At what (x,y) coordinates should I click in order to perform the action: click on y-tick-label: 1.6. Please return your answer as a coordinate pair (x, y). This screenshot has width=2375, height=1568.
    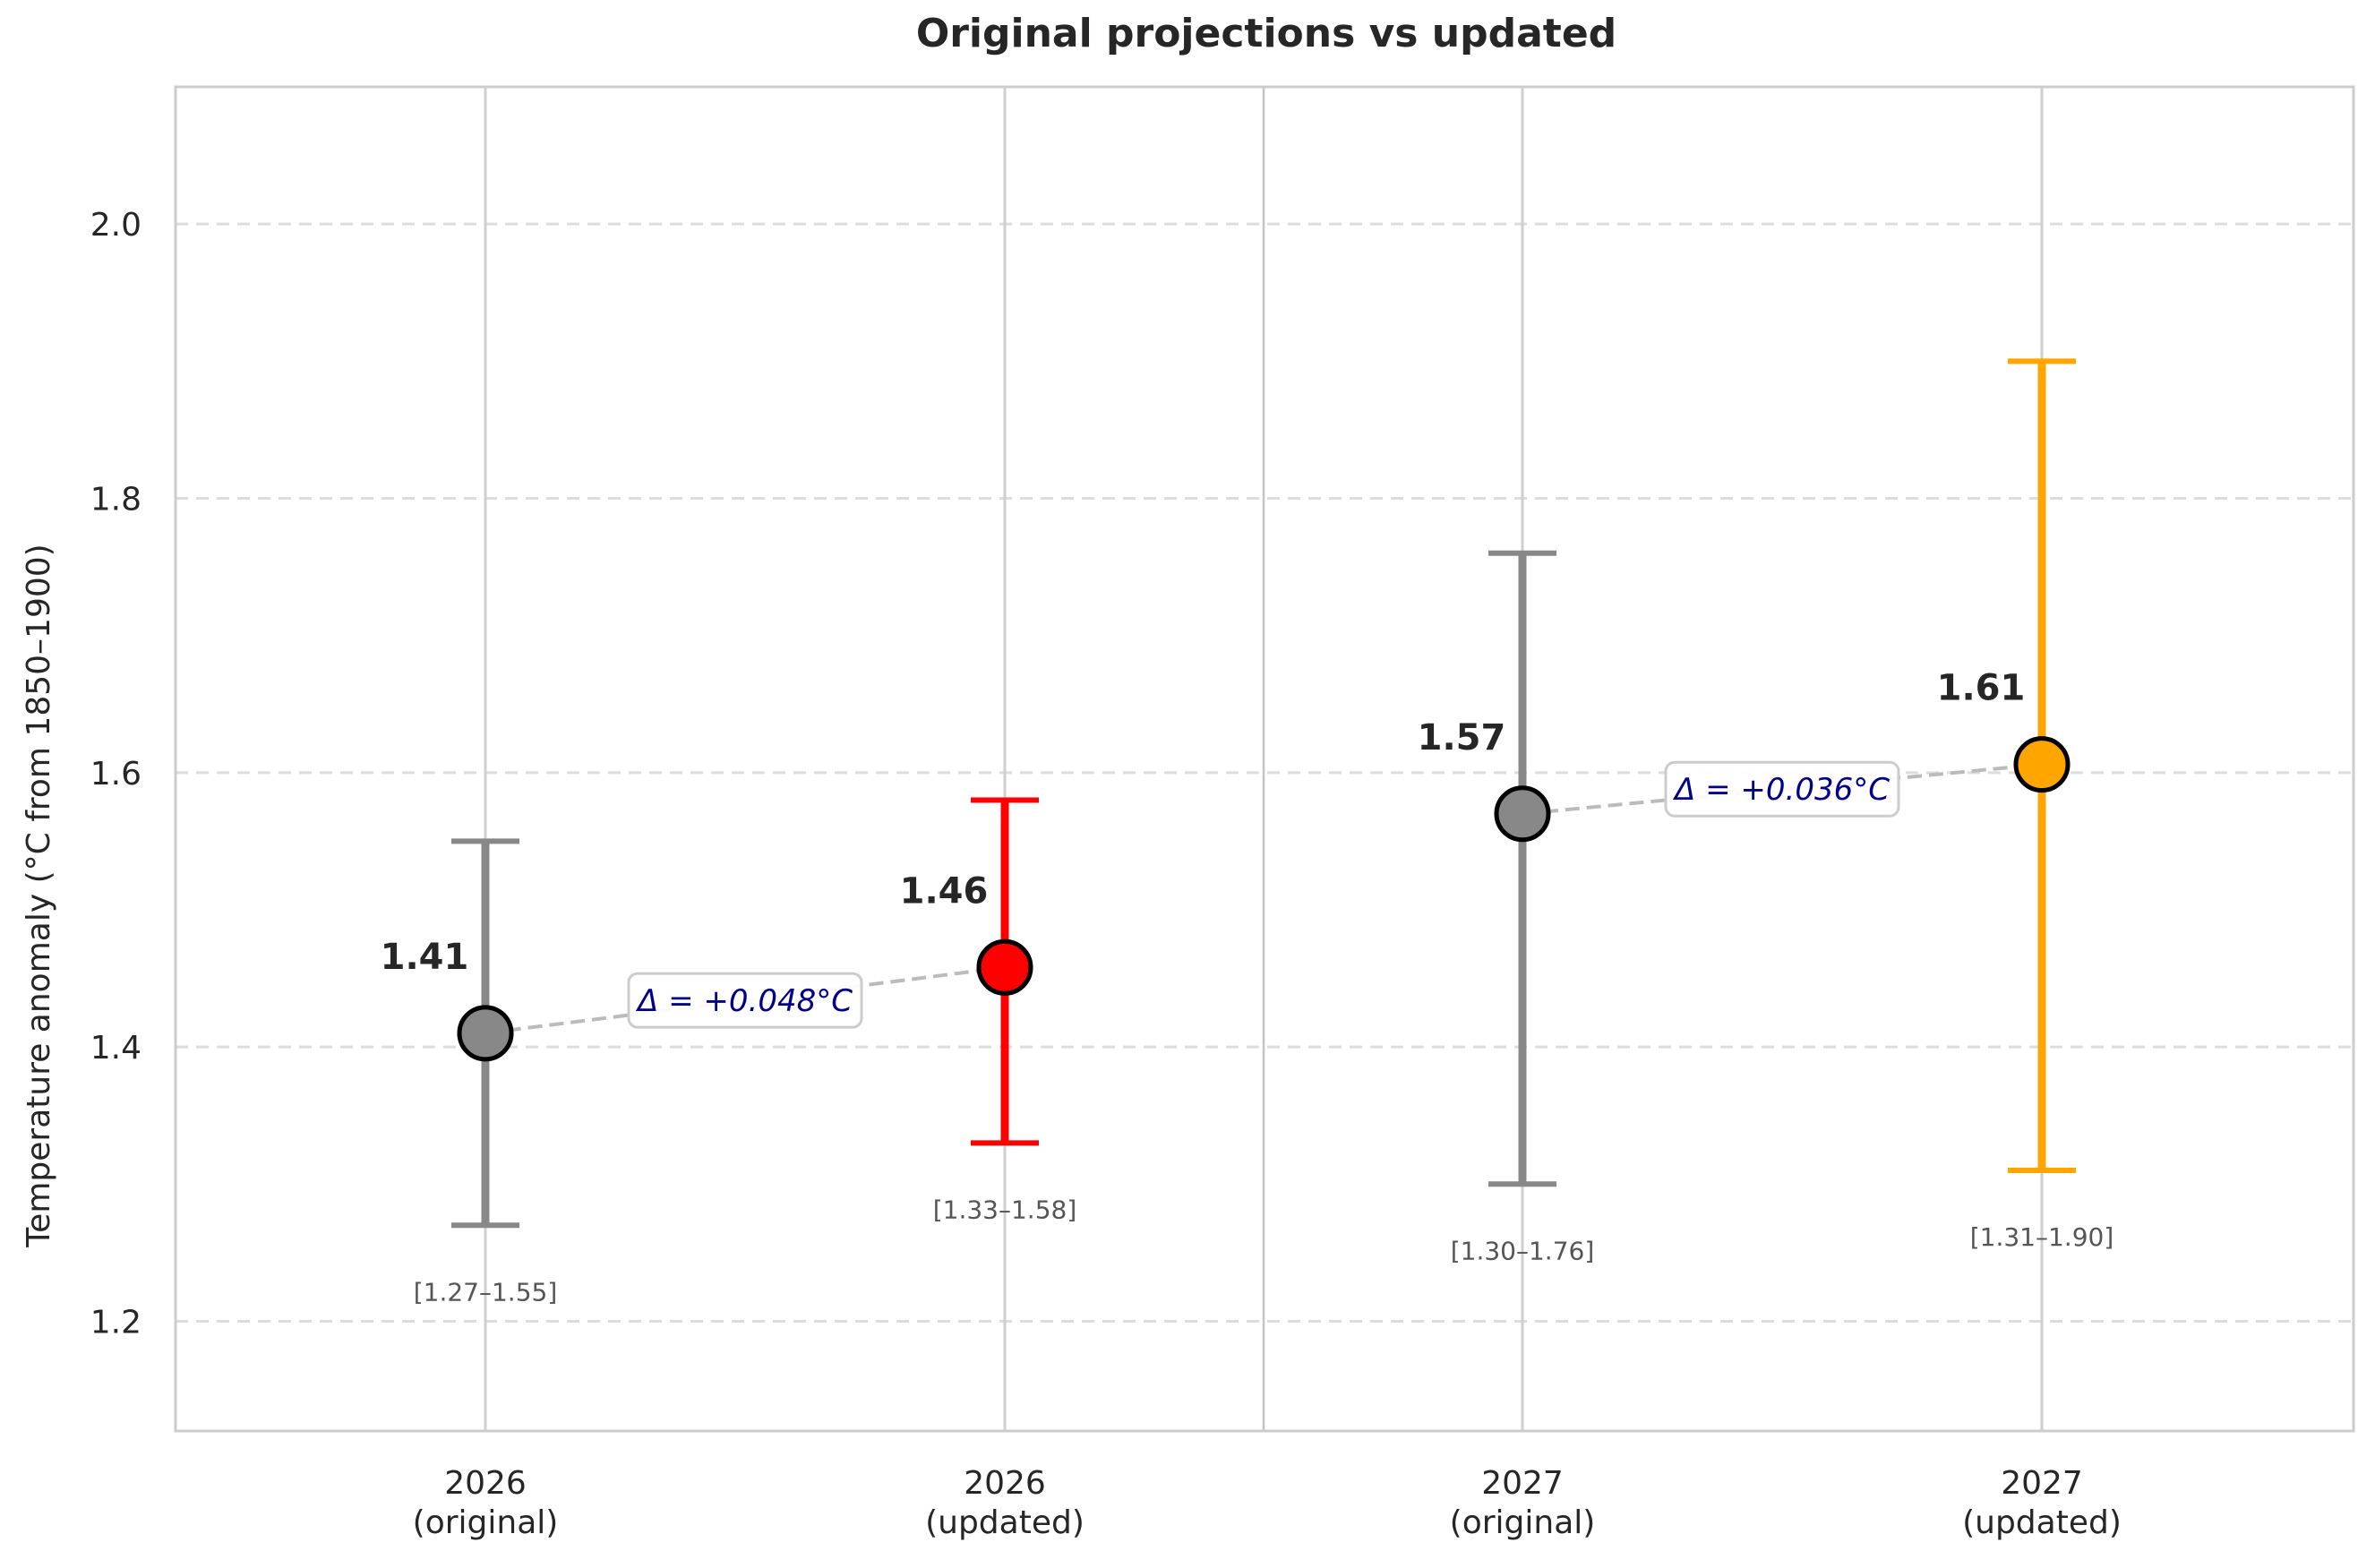
    Looking at the image, I should click on (116, 775).